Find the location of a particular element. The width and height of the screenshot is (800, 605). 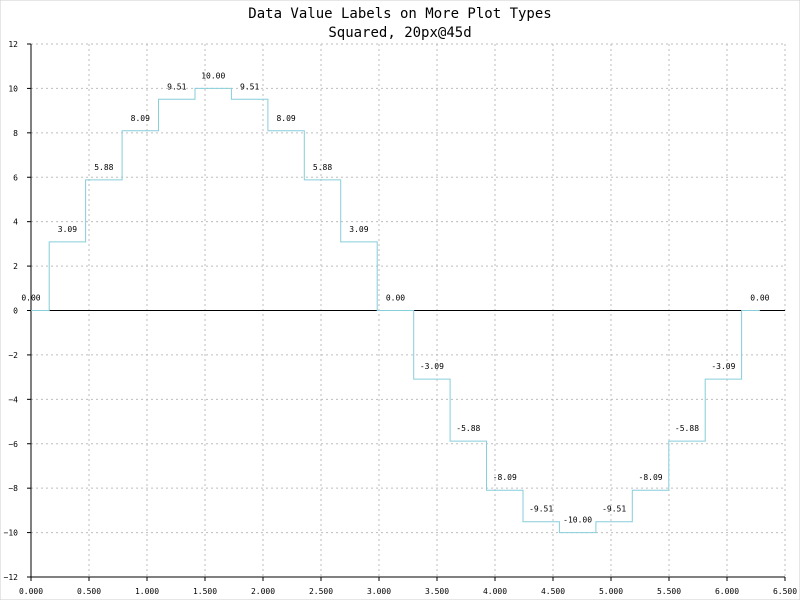

chart-title: Data Value Labels on More Plot Types is located at coordinates (399, 14).